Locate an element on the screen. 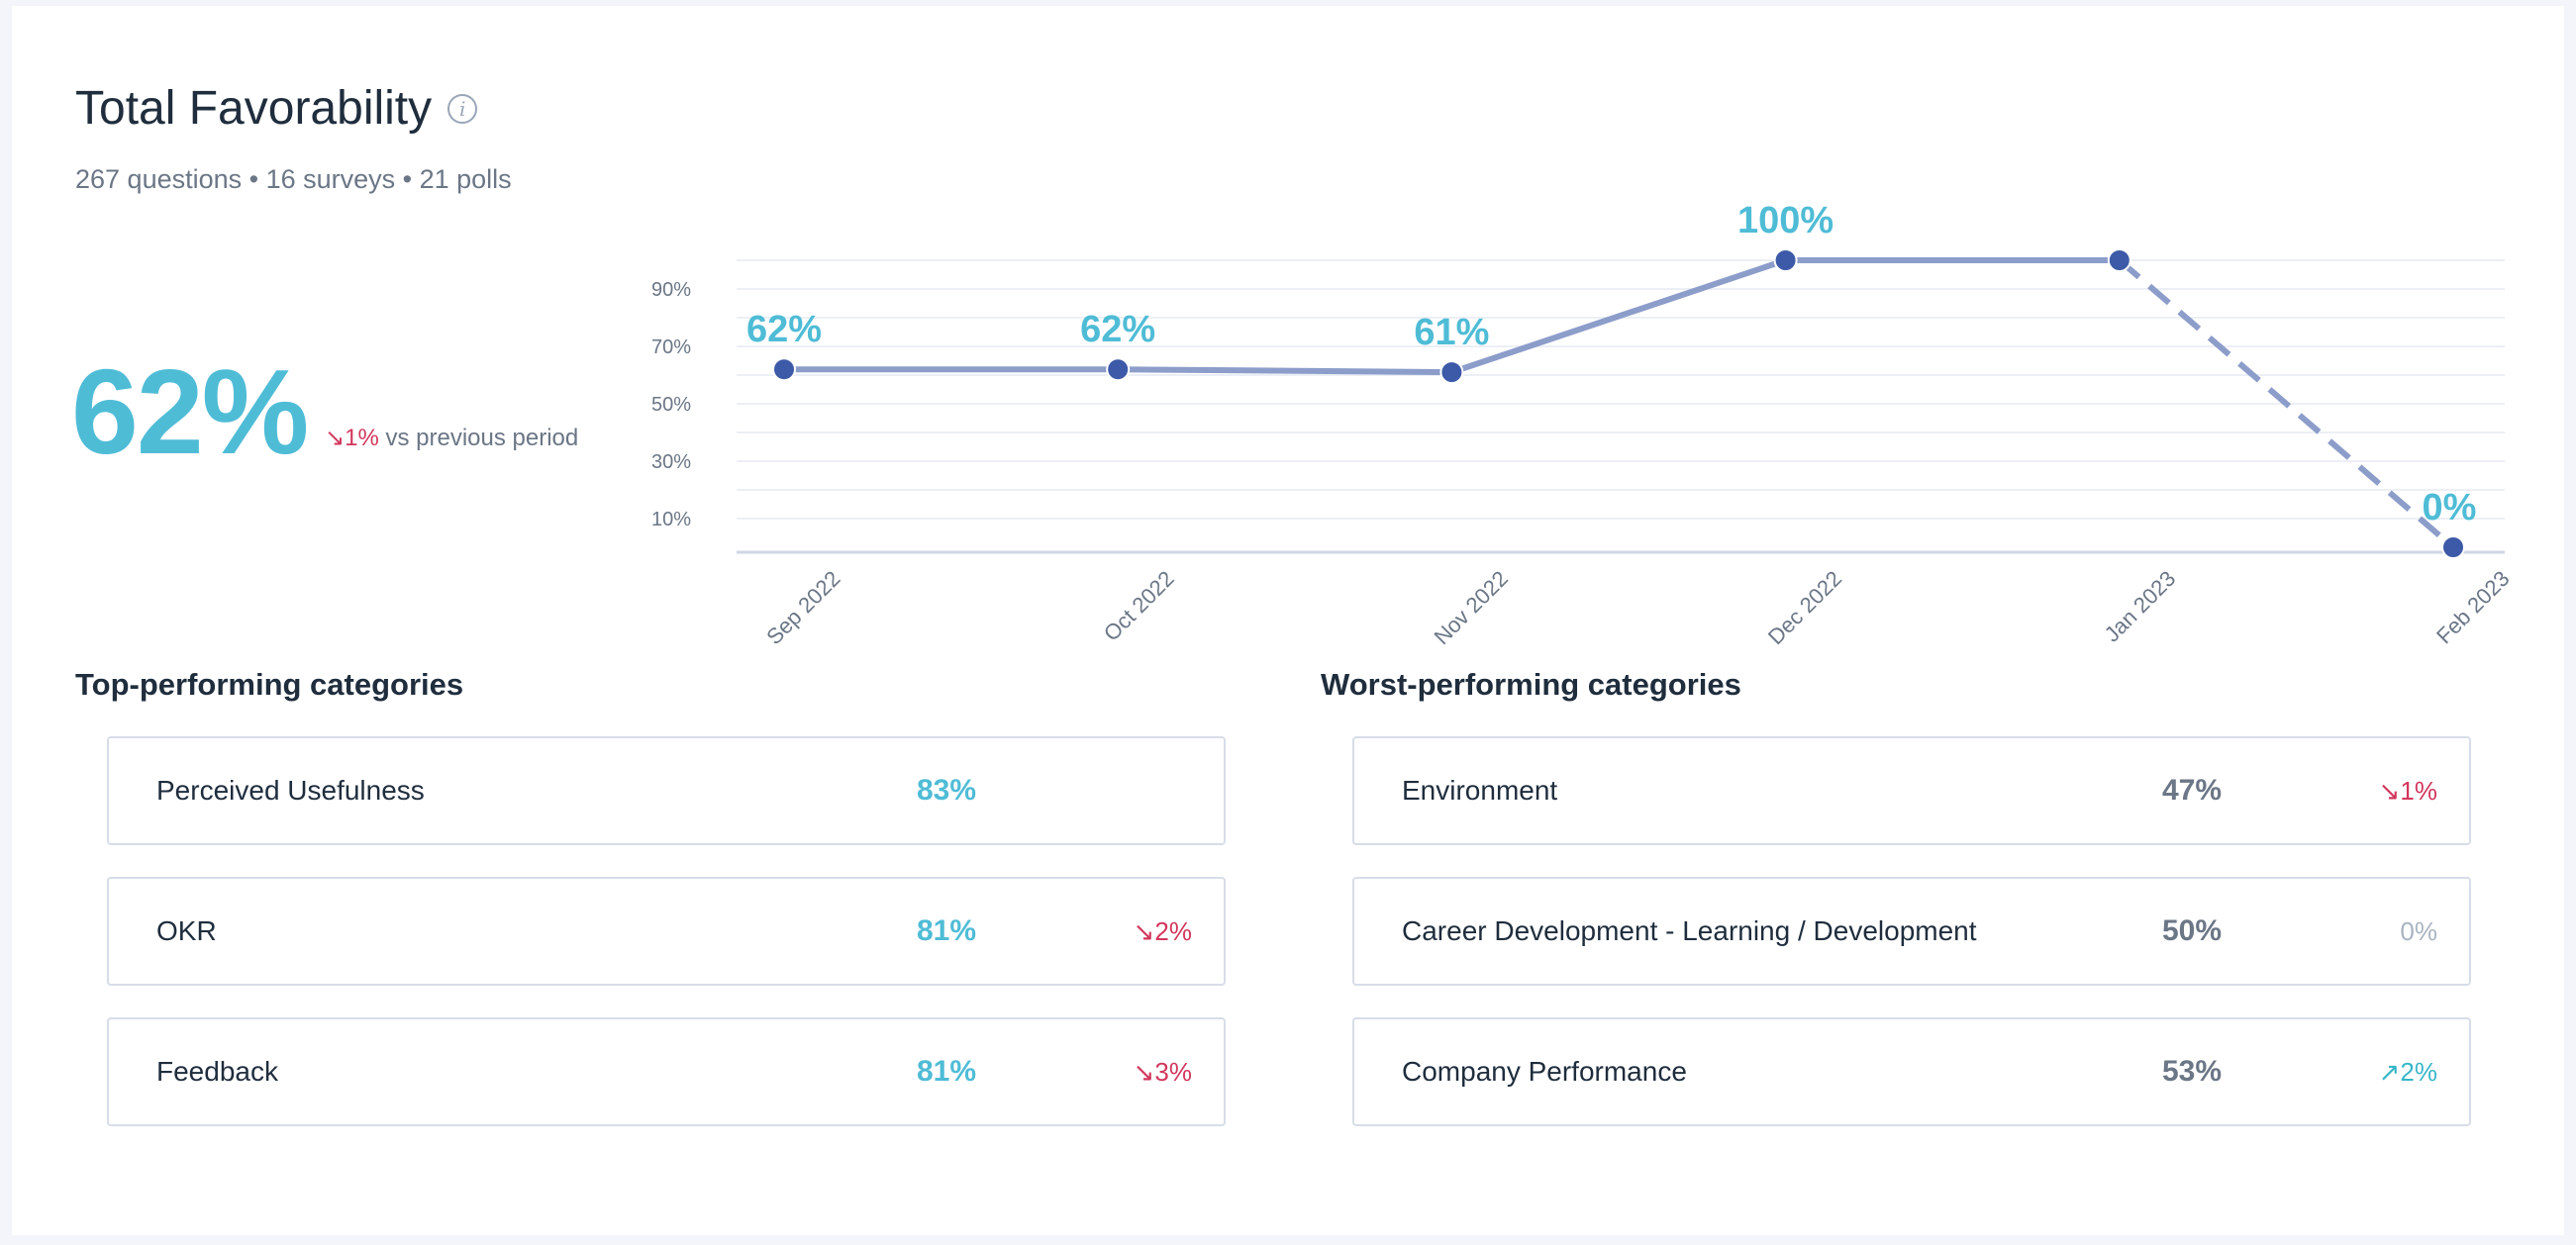  y-tick-label: 50% is located at coordinates (671, 405).